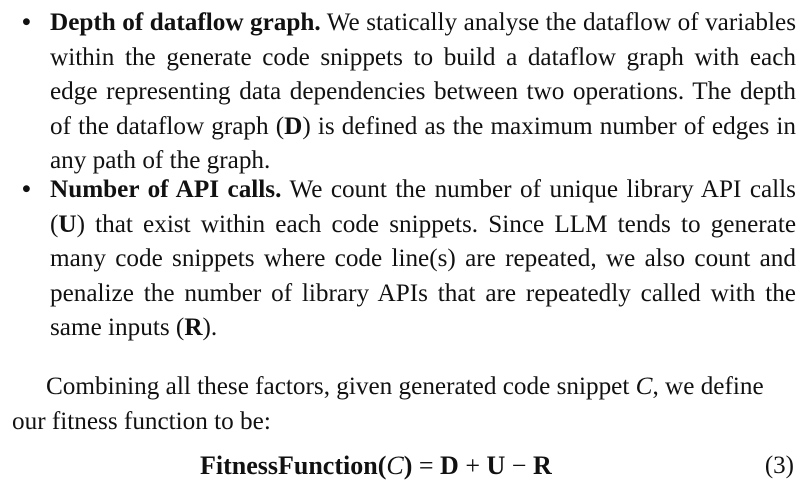  Describe the element at coordinates (388, 404) in the screenshot. I see `paragraph-text: , we define our fitness function to be:` at that location.